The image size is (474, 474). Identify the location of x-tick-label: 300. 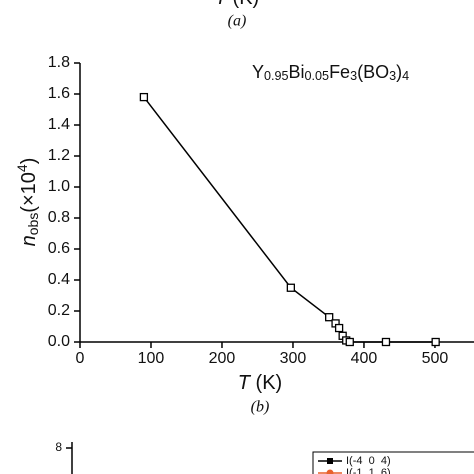
(293, 358).